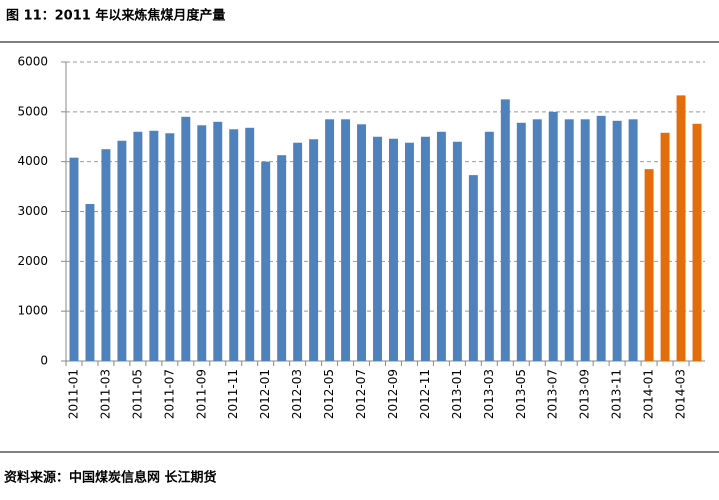 Image resolution: width=719 pixels, height=500 pixels. What do you see at coordinates (649, 394) in the screenshot?
I see `x-tick-label: 2014-01` at bounding box center [649, 394].